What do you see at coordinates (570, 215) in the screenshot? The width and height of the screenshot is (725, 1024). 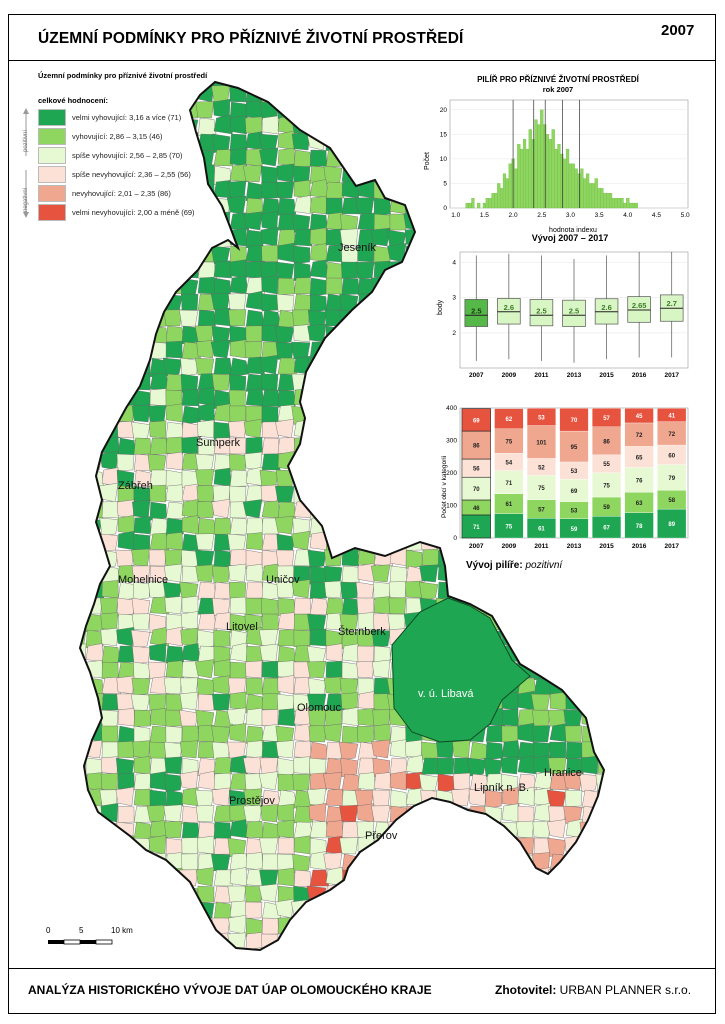 I see `x-tick-label: 3.0` at bounding box center [570, 215].